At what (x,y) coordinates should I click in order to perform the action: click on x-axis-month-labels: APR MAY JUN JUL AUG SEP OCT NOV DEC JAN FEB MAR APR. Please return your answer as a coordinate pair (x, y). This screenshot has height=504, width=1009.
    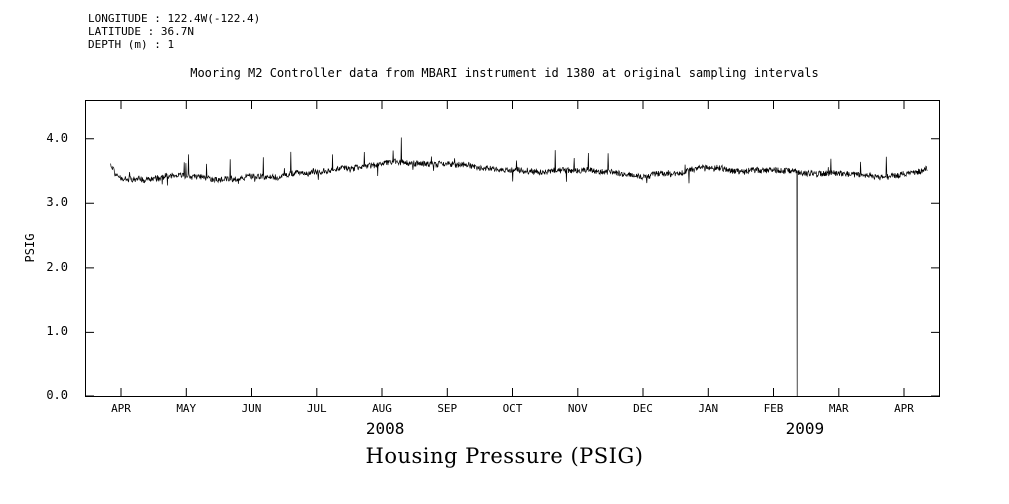
    Looking at the image, I should click on (512, 409).